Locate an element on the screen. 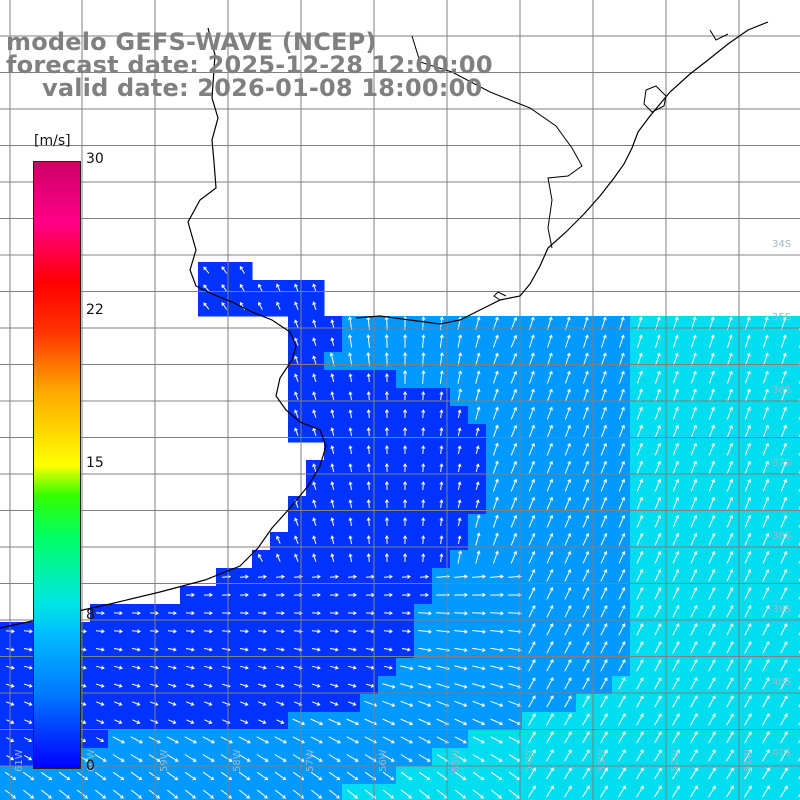  colorbar is located at coordinates (57, 465).